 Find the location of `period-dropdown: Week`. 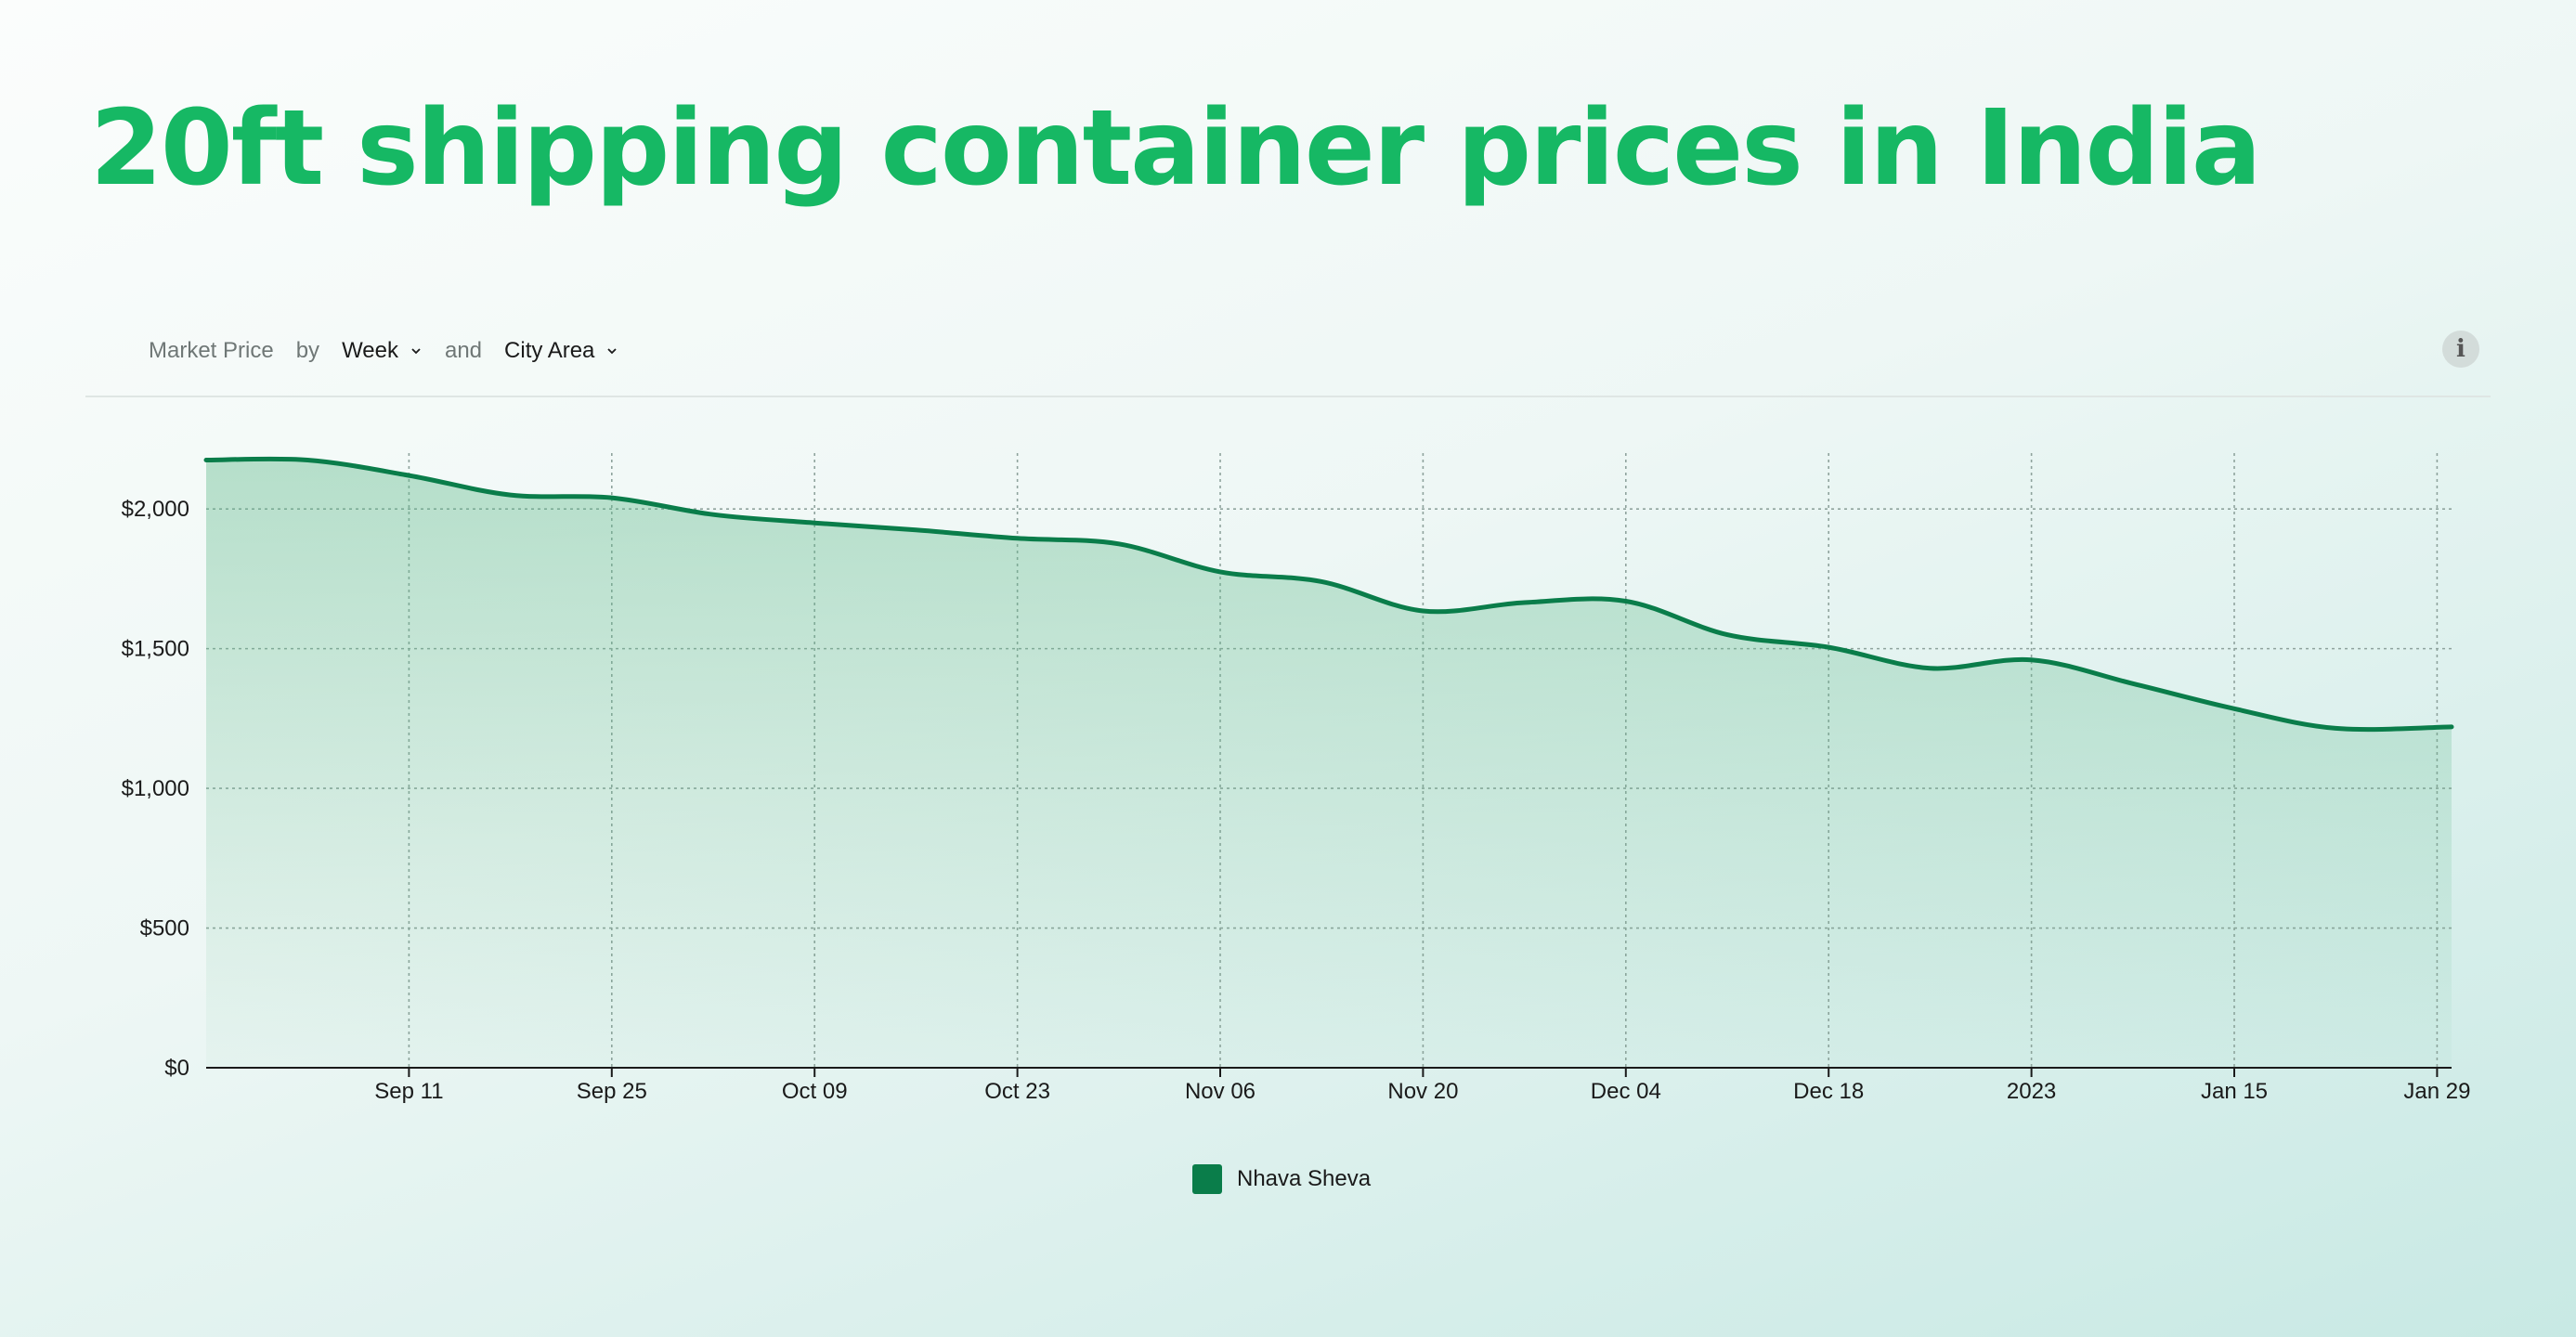

period-dropdown: Week is located at coordinates (382, 351).